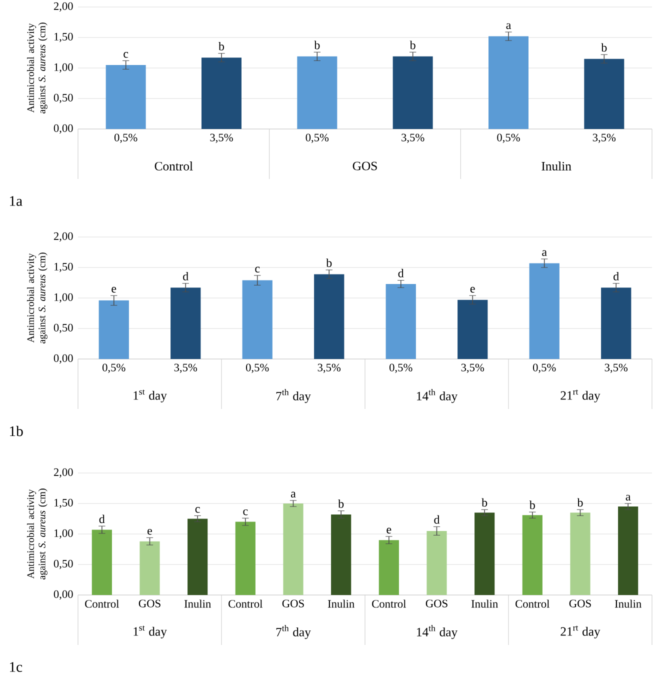  Describe the element at coordinates (173, 166) in the screenshot. I see `text: Control` at that location.